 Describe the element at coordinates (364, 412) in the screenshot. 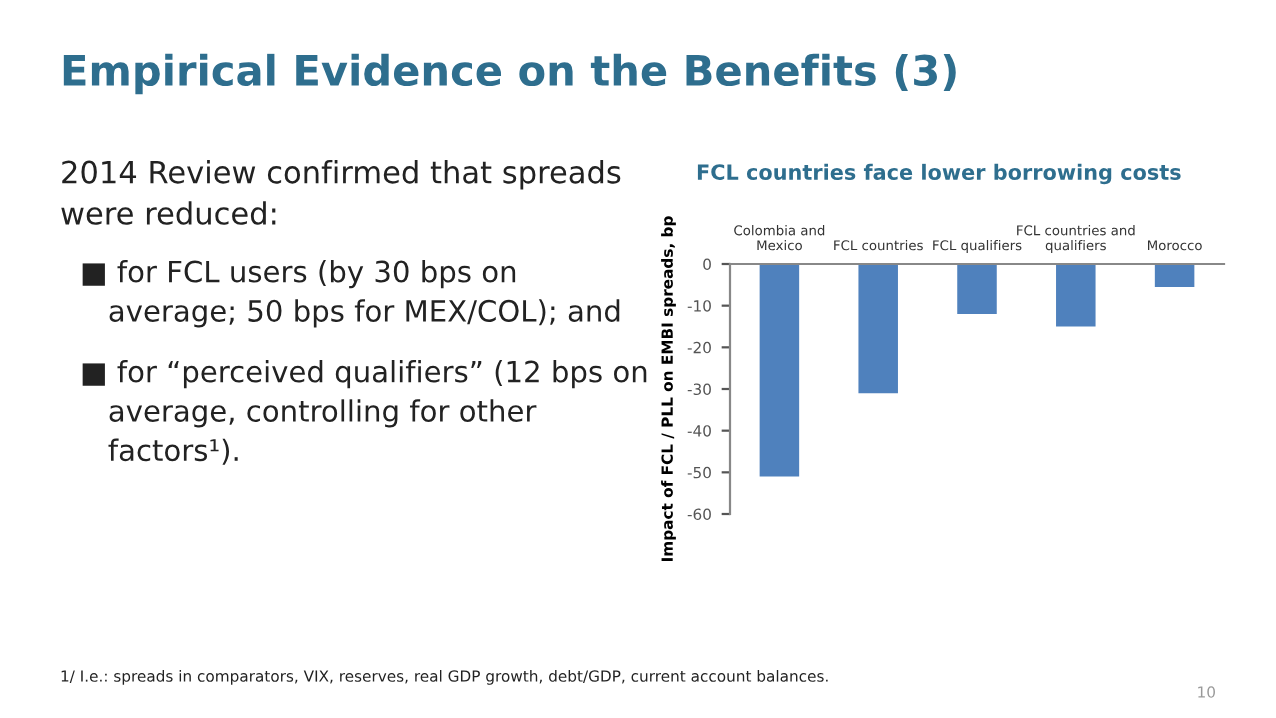

I see `text: ■ for “perceived qualifiers” (12 bps on average, controlling for other factors¹).` at that location.